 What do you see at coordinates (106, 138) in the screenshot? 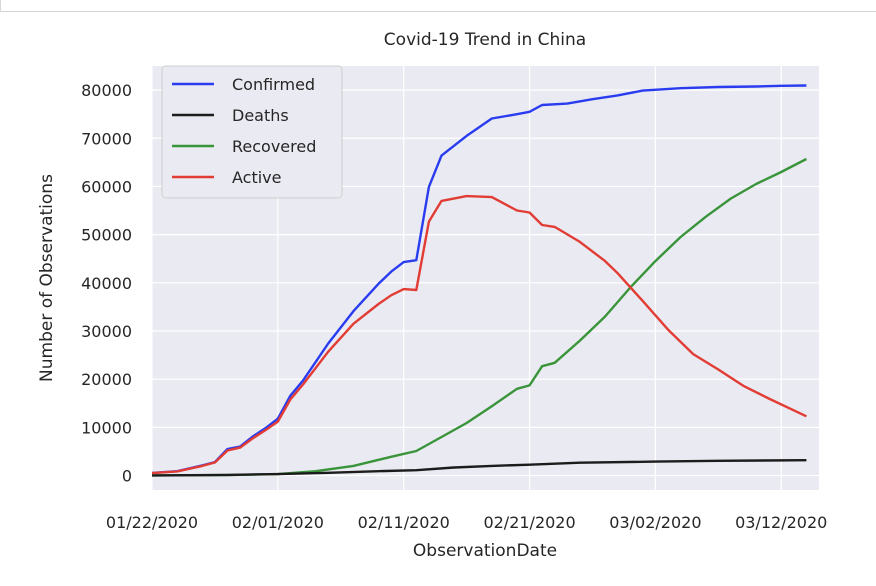
I see `y-tick-label: 70000` at bounding box center [106, 138].